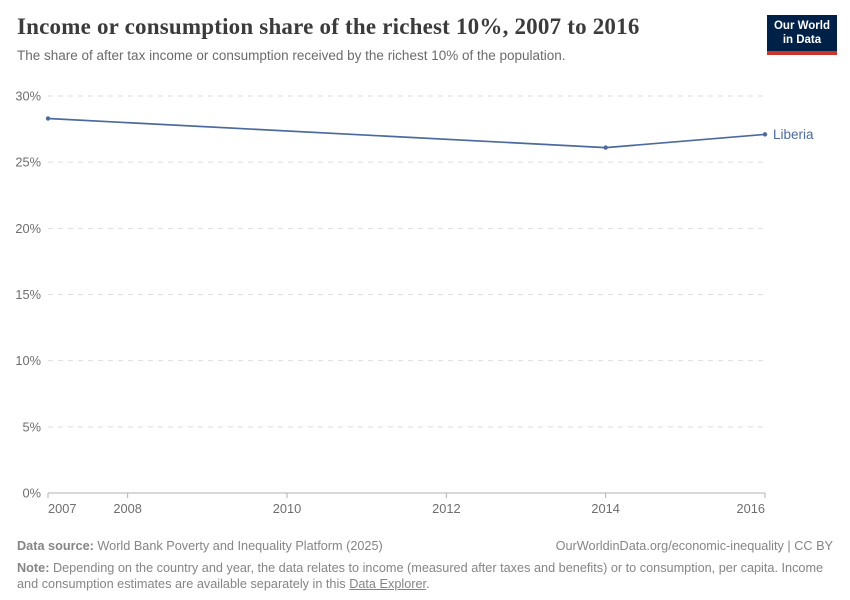 The image size is (850, 600). I want to click on data-explorer-link: Data Explorer, so click(388, 584).